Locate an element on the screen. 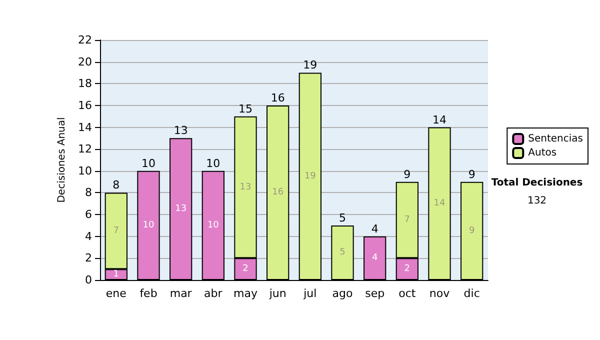  y-tick-label: 4 is located at coordinates (88, 236).